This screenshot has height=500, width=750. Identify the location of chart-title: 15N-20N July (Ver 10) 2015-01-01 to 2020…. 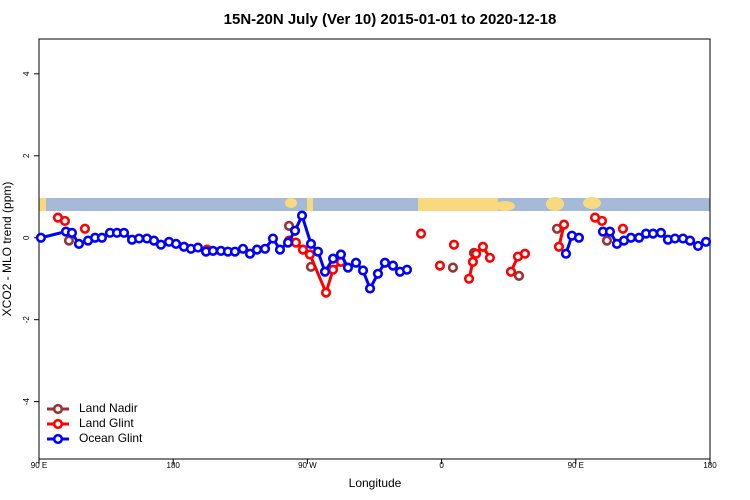
(390, 19).